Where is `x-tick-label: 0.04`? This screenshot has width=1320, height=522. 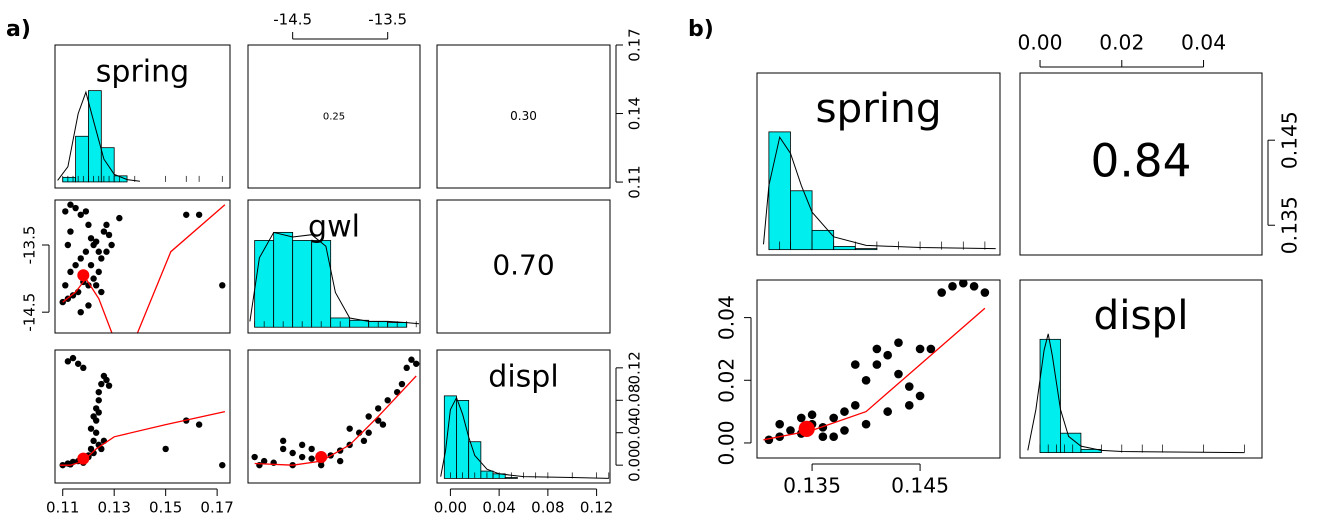 x-tick-label: 0.04 is located at coordinates (1203, 42).